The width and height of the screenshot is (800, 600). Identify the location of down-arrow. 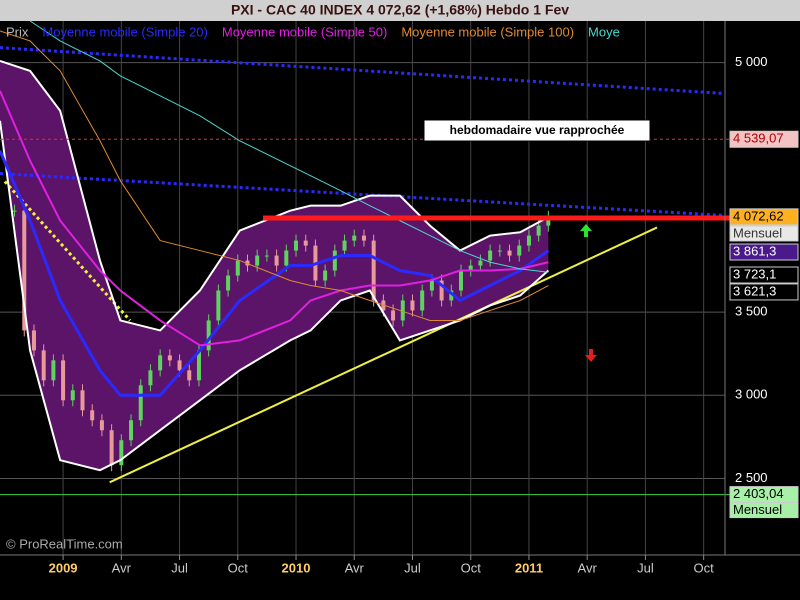
(591, 355).